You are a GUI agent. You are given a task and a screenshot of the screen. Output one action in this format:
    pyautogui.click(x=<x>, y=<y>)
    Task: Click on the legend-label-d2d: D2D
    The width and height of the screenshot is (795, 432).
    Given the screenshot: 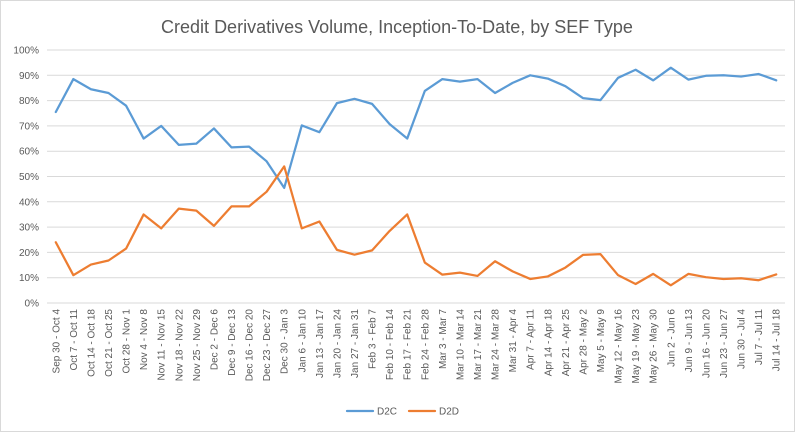 What is the action you would take?
    pyautogui.click(x=449, y=412)
    